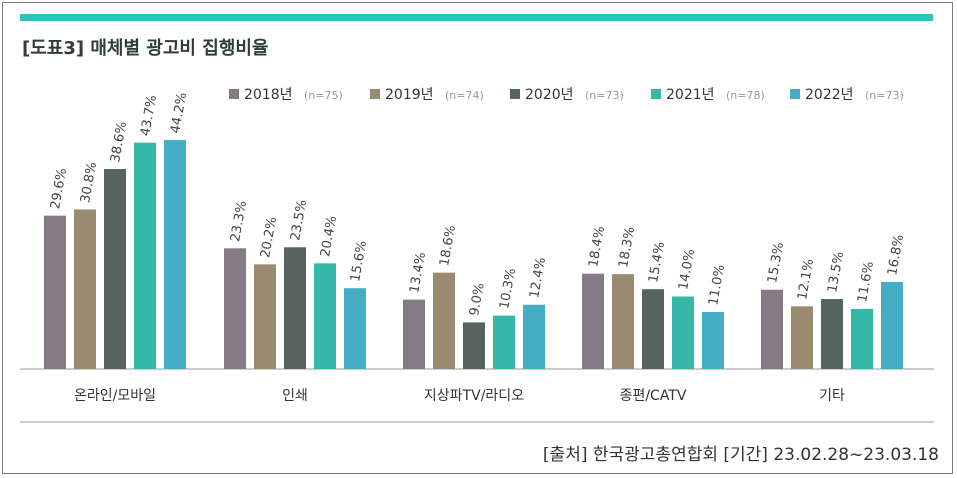 The width and height of the screenshot is (957, 478). I want to click on data-label: 23.3%, so click(239, 221).